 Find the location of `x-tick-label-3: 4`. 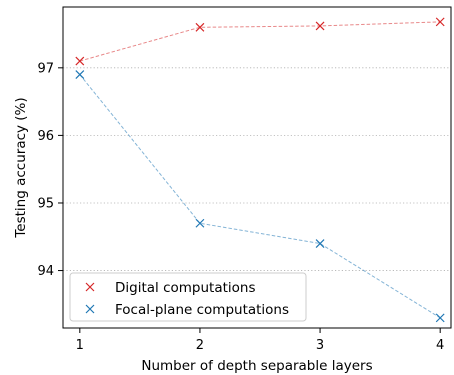

x-tick-label-3: 4 is located at coordinates (440, 345).